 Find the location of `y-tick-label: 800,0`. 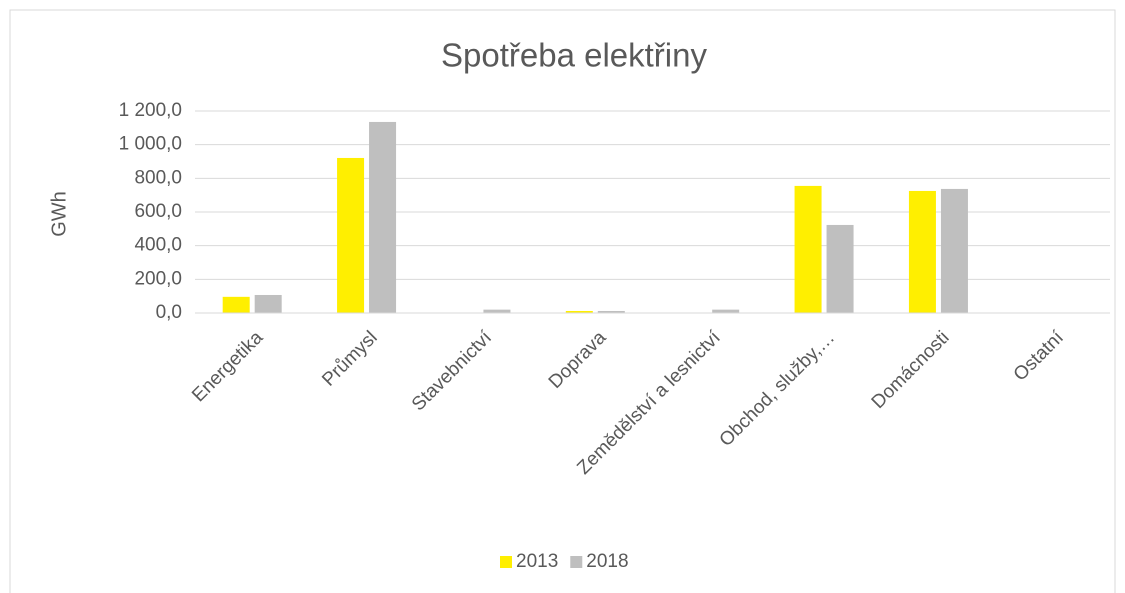

y-tick-label: 800,0 is located at coordinates (158, 177).